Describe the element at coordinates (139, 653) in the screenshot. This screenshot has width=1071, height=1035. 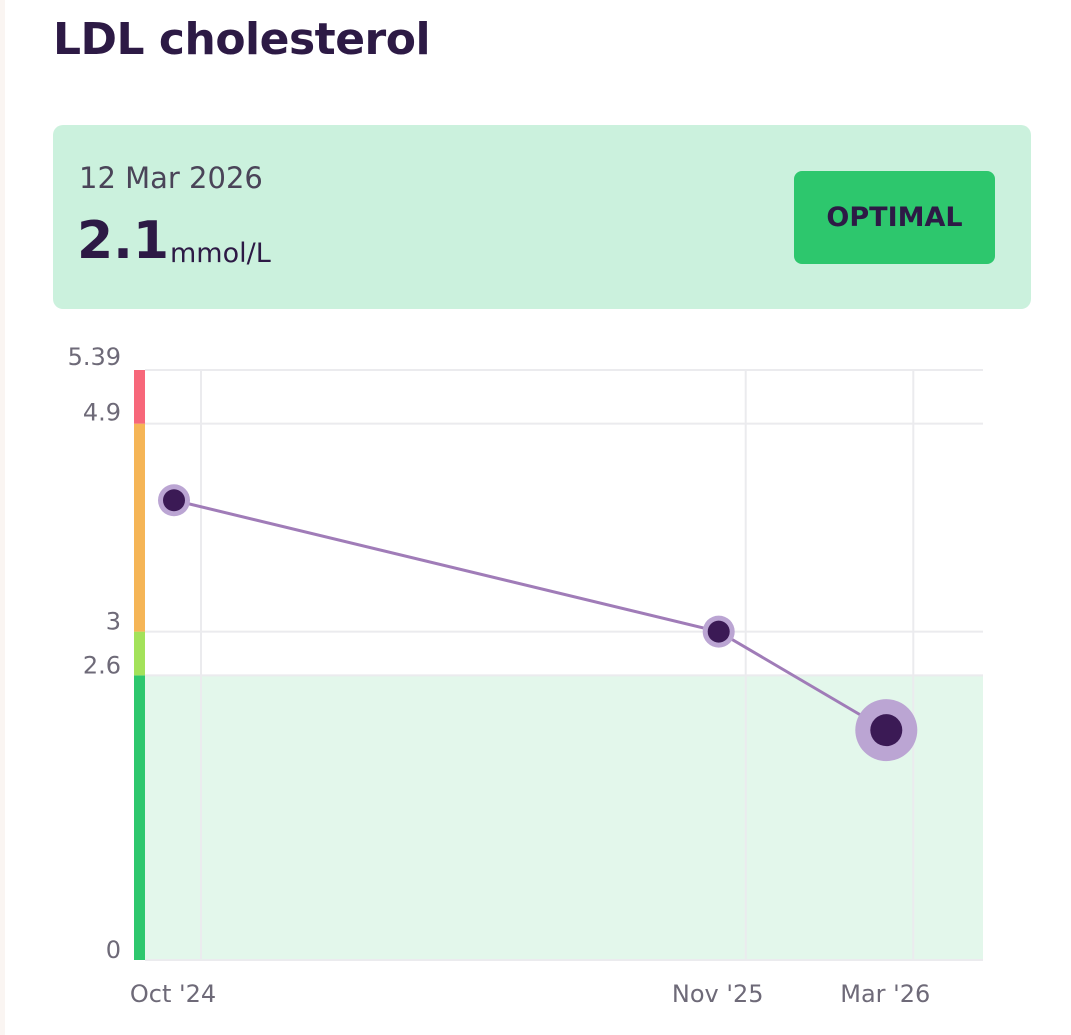
I see `range-band-near-optimal` at that location.